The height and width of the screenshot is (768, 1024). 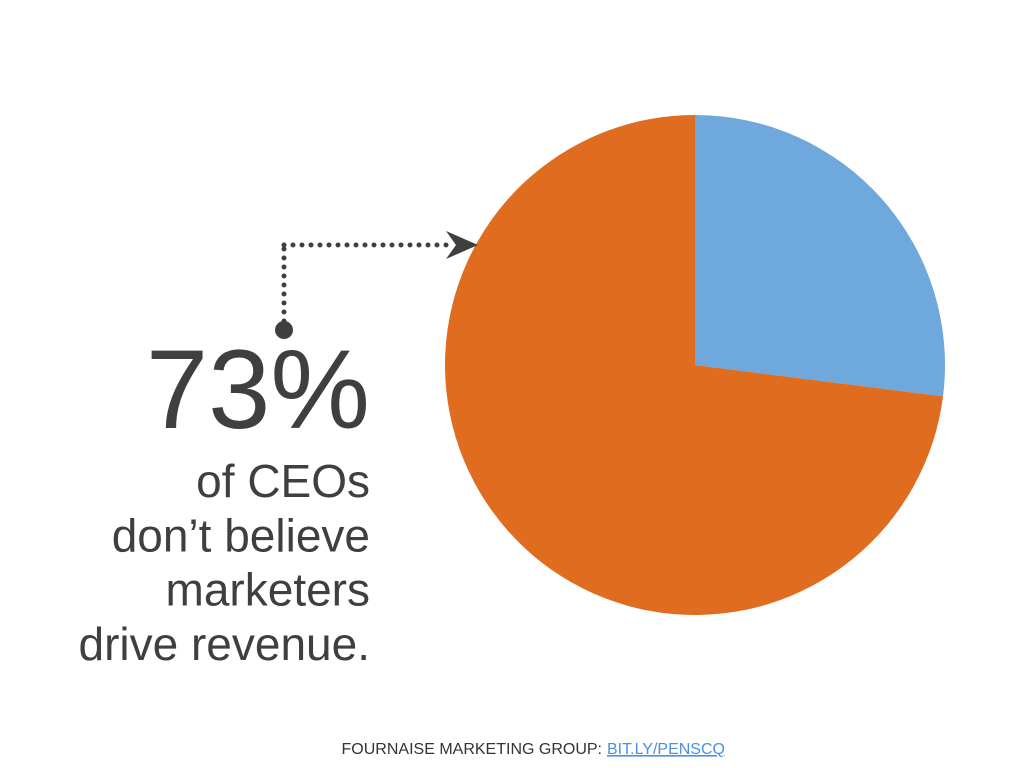 I want to click on arrowhead, so click(x=462, y=245).